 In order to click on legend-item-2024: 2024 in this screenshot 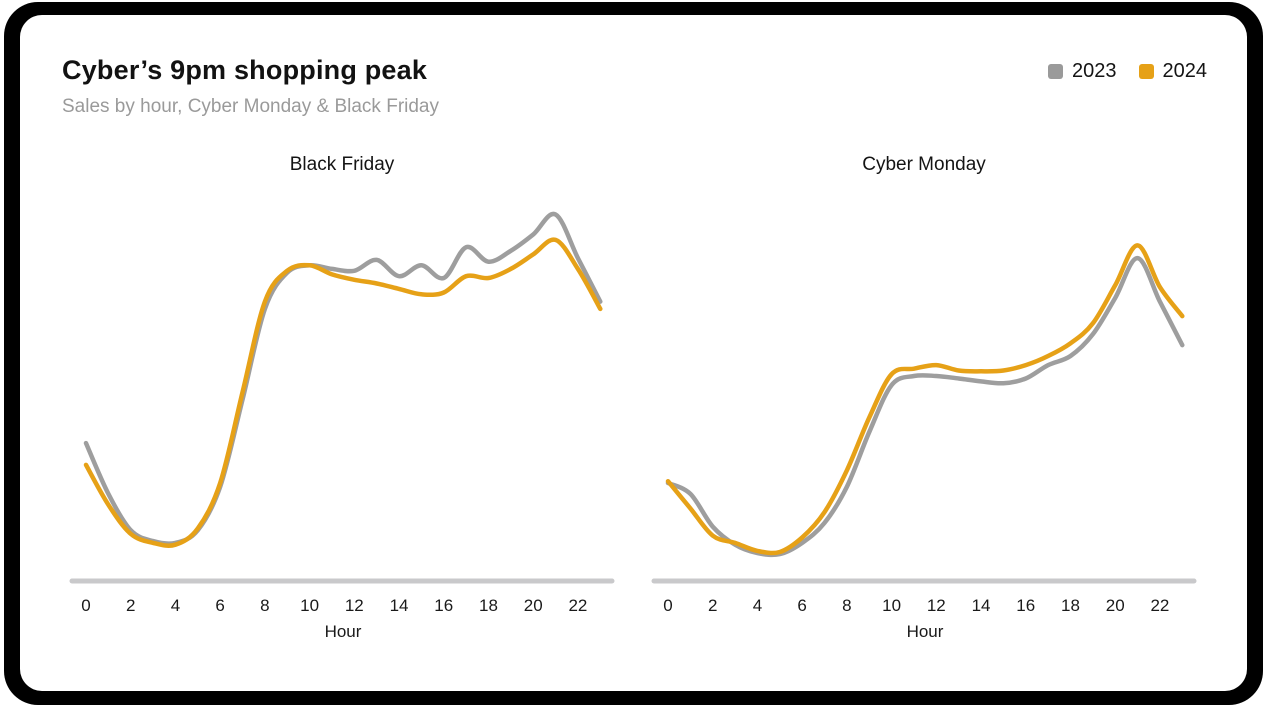, I will do `click(1173, 71)`.